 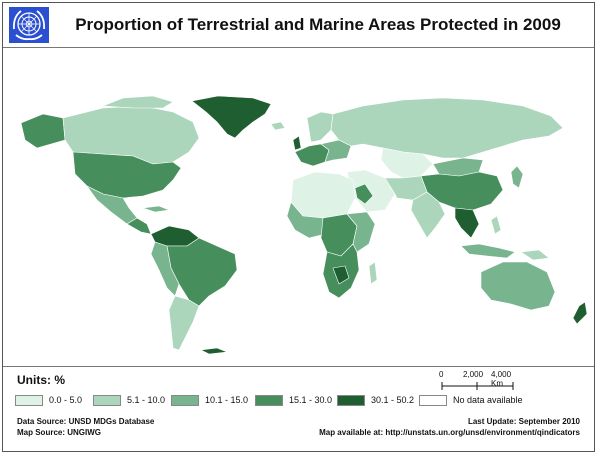 I want to click on scale-tick-2000: 2,000, so click(x=473, y=374).